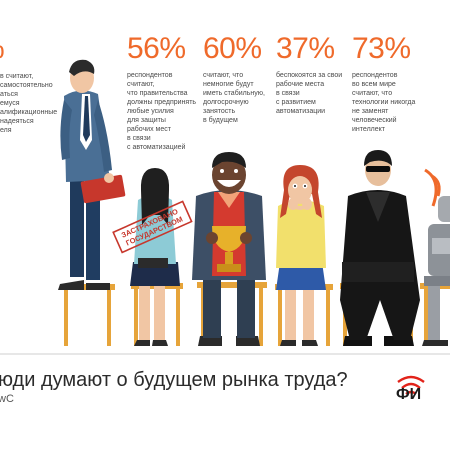  Describe the element at coordinates (381, 48) in the screenshot. I see `stat-percent: 73%` at that location.